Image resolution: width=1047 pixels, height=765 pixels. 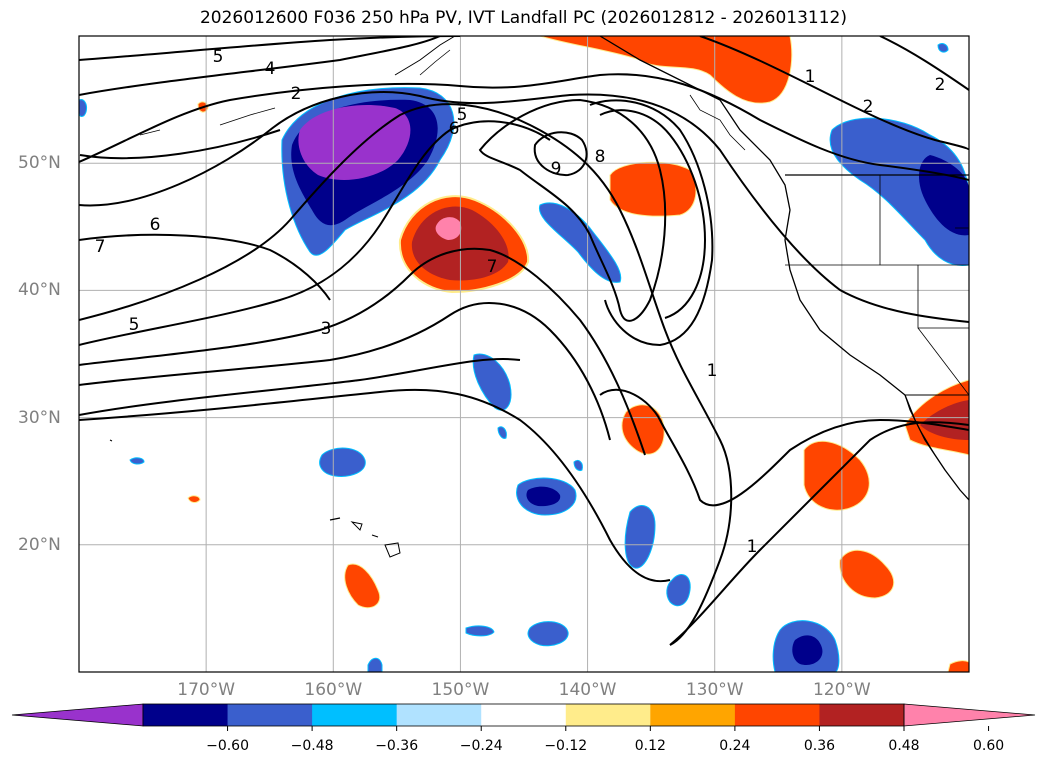 I want to click on colorbar-tick-label: 0.48, so click(x=904, y=746).